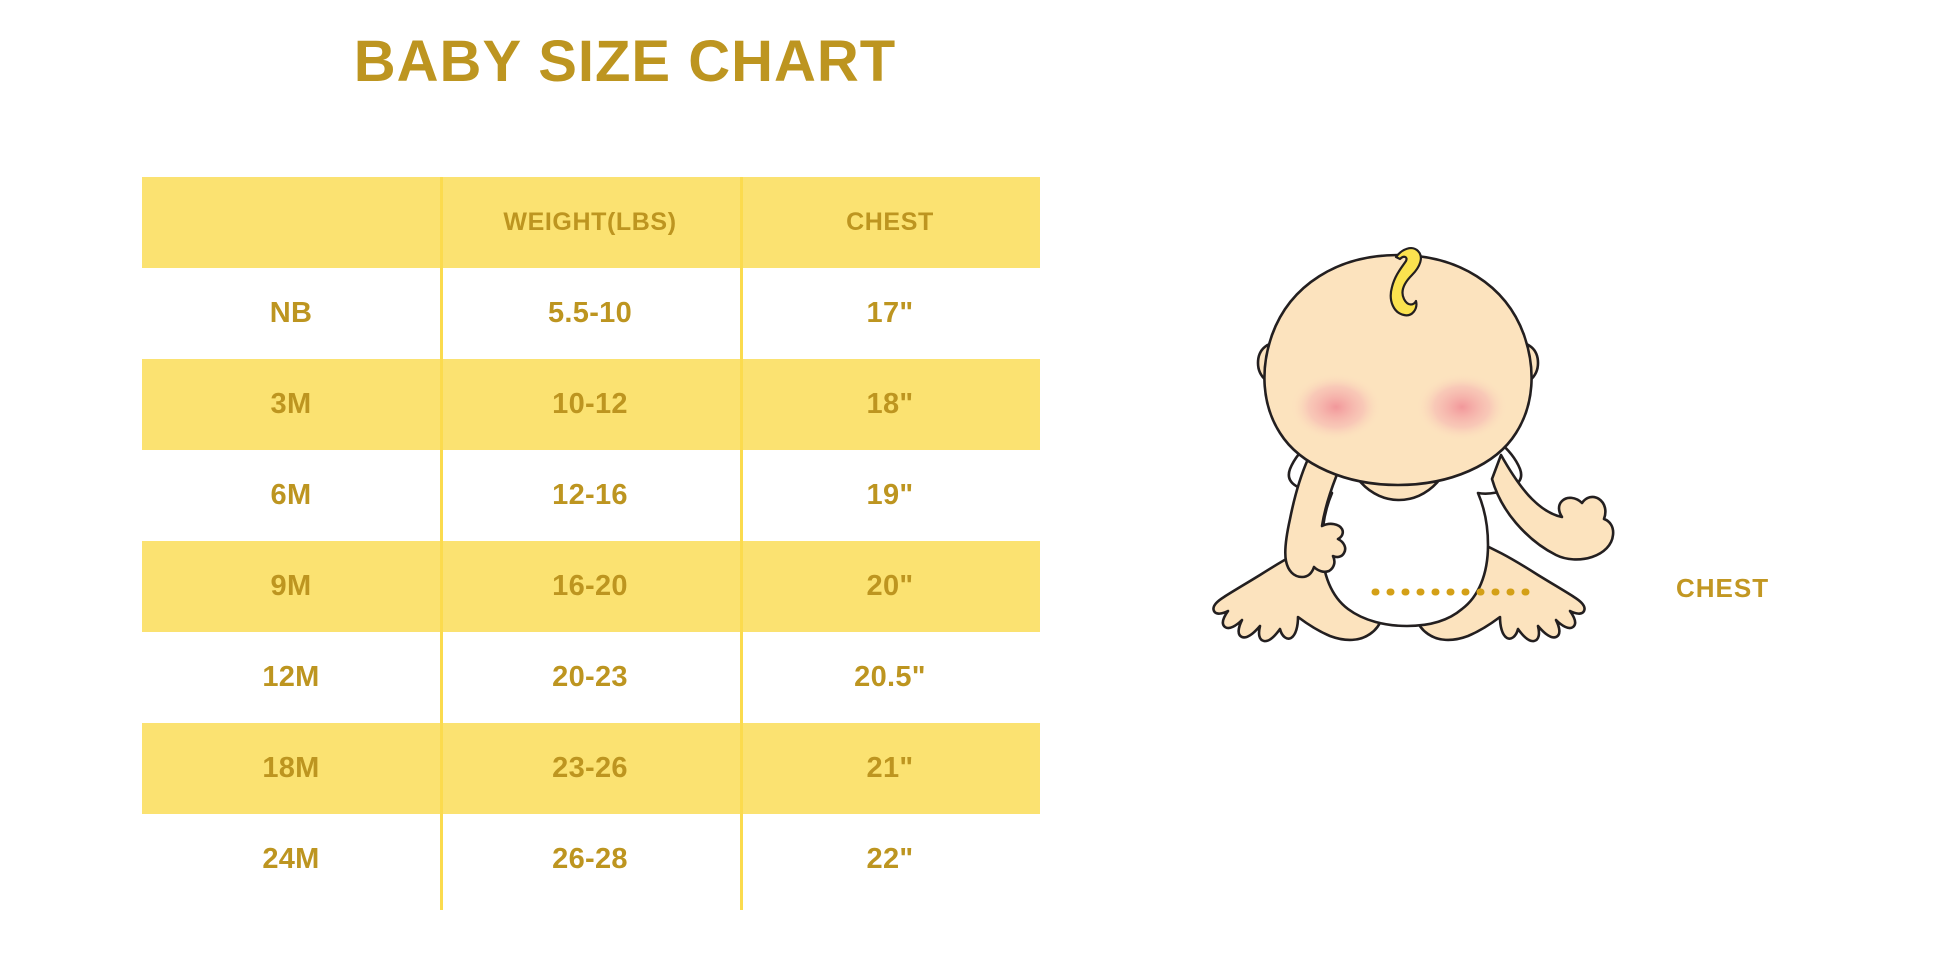  Describe the element at coordinates (1399, 407) in the screenshot. I see `baby-cheeks` at that location.